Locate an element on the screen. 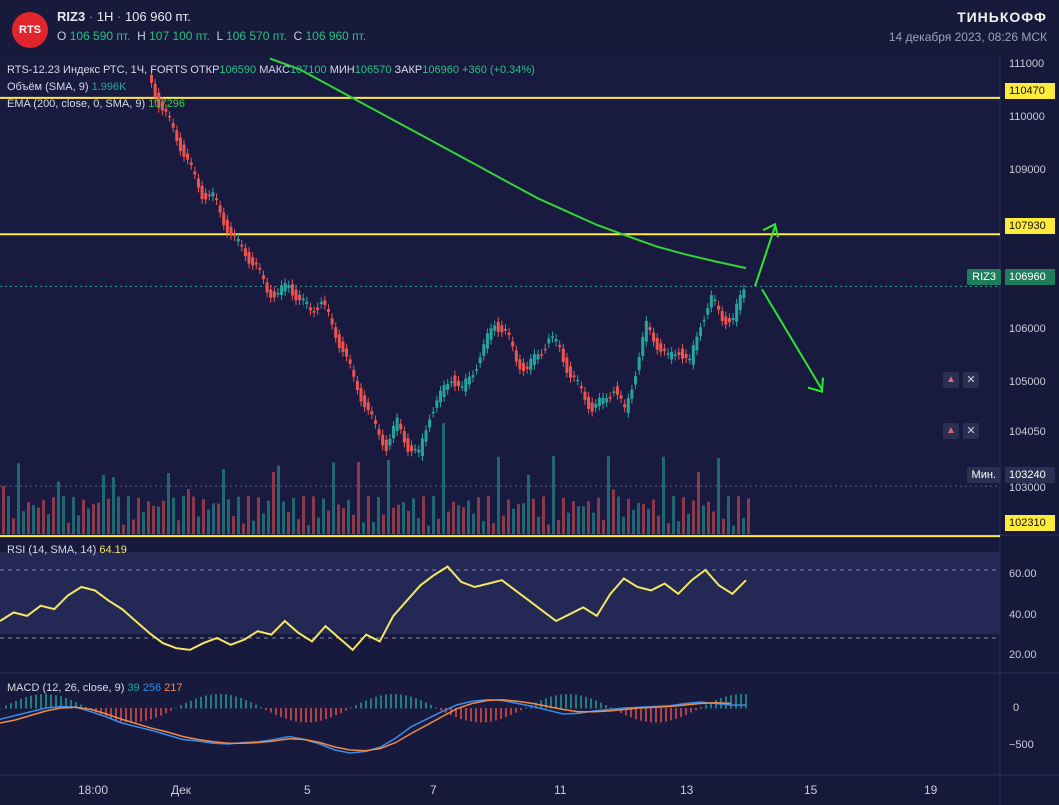 The image size is (1059, 805). time-tick: Дек is located at coordinates (181, 790).